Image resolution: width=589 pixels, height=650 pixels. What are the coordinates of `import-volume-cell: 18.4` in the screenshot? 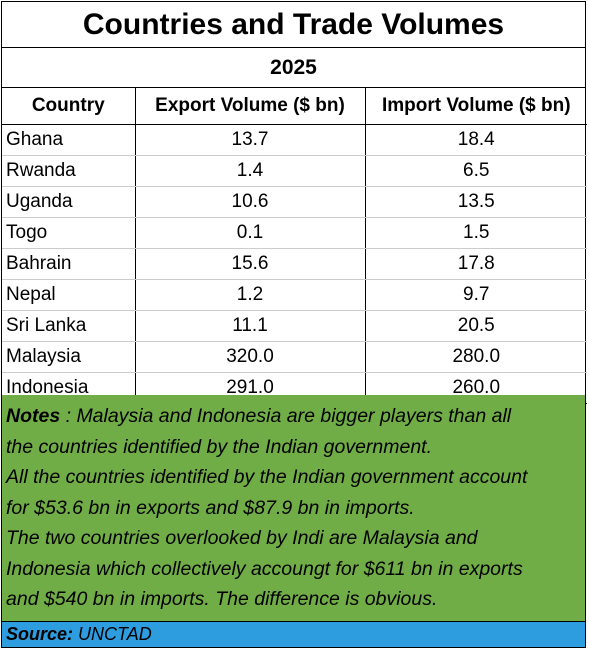 It's located at (475, 140).